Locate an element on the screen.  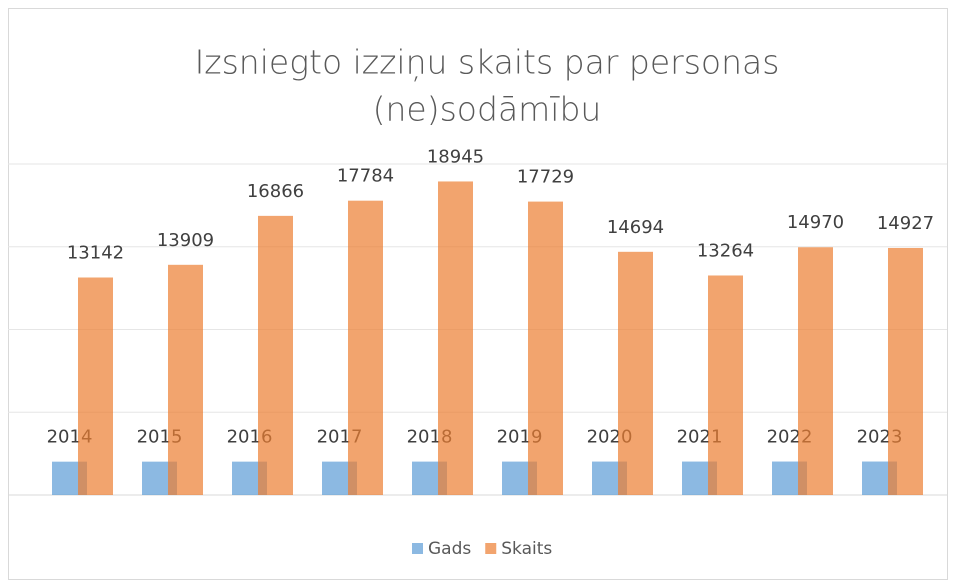
data-label: 14694 is located at coordinates (635, 227).